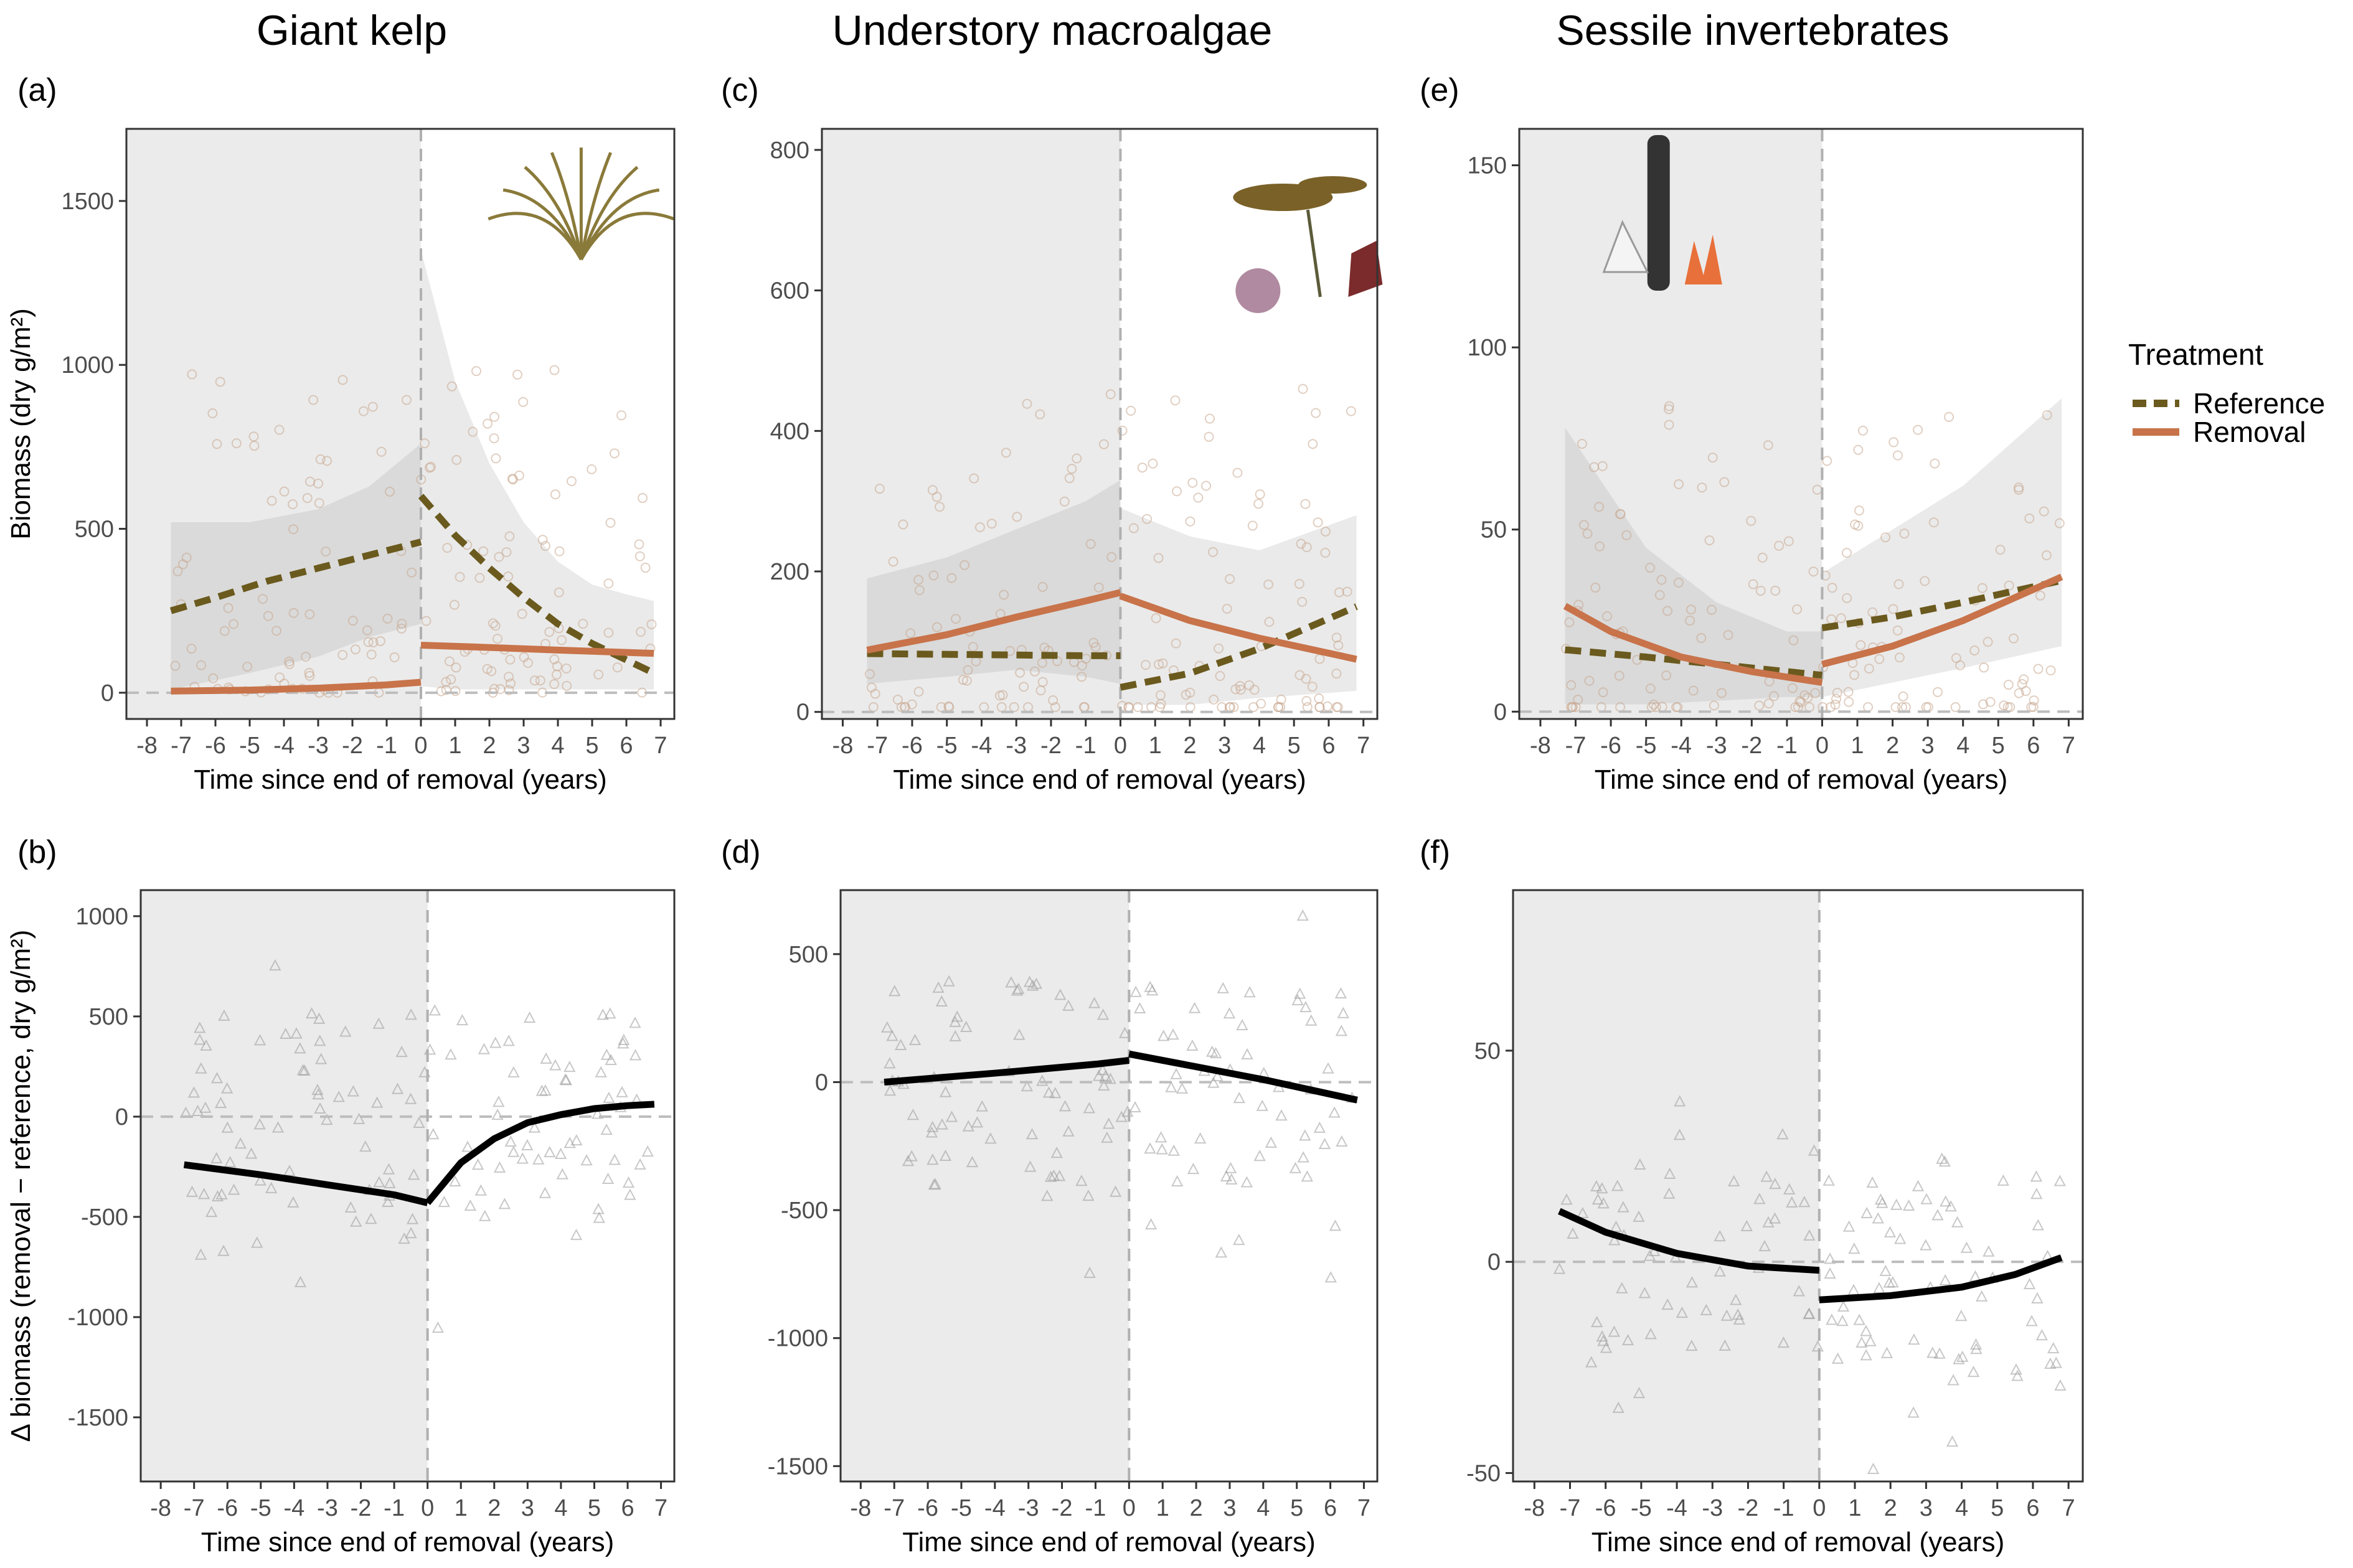  What do you see at coordinates (215, 746) in the screenshot?
I see `panel-a-x-tick-label: -6` at bounding box center [215, 746].